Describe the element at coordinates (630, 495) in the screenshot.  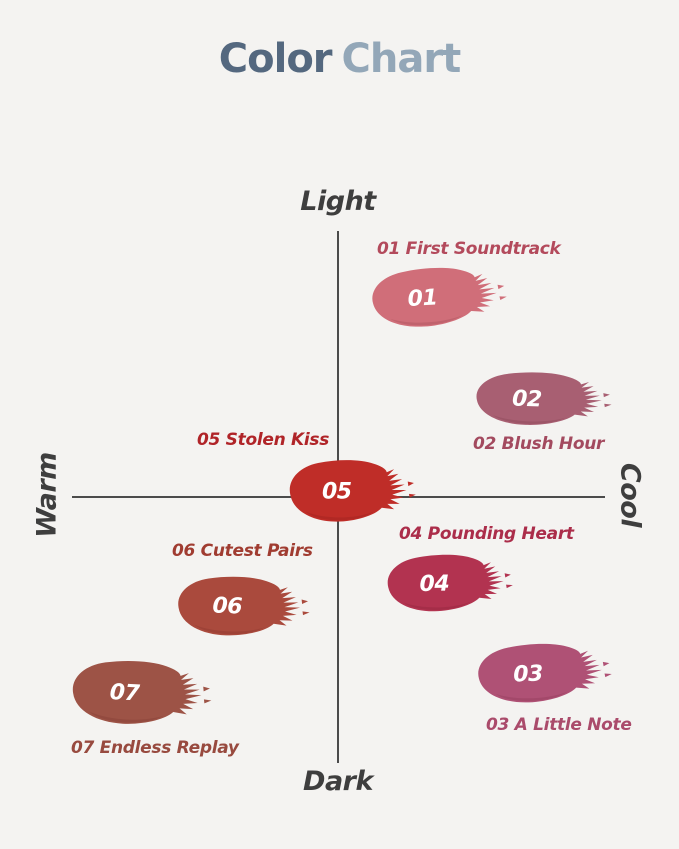
I see `axis-label-cool: Cool` at that location.